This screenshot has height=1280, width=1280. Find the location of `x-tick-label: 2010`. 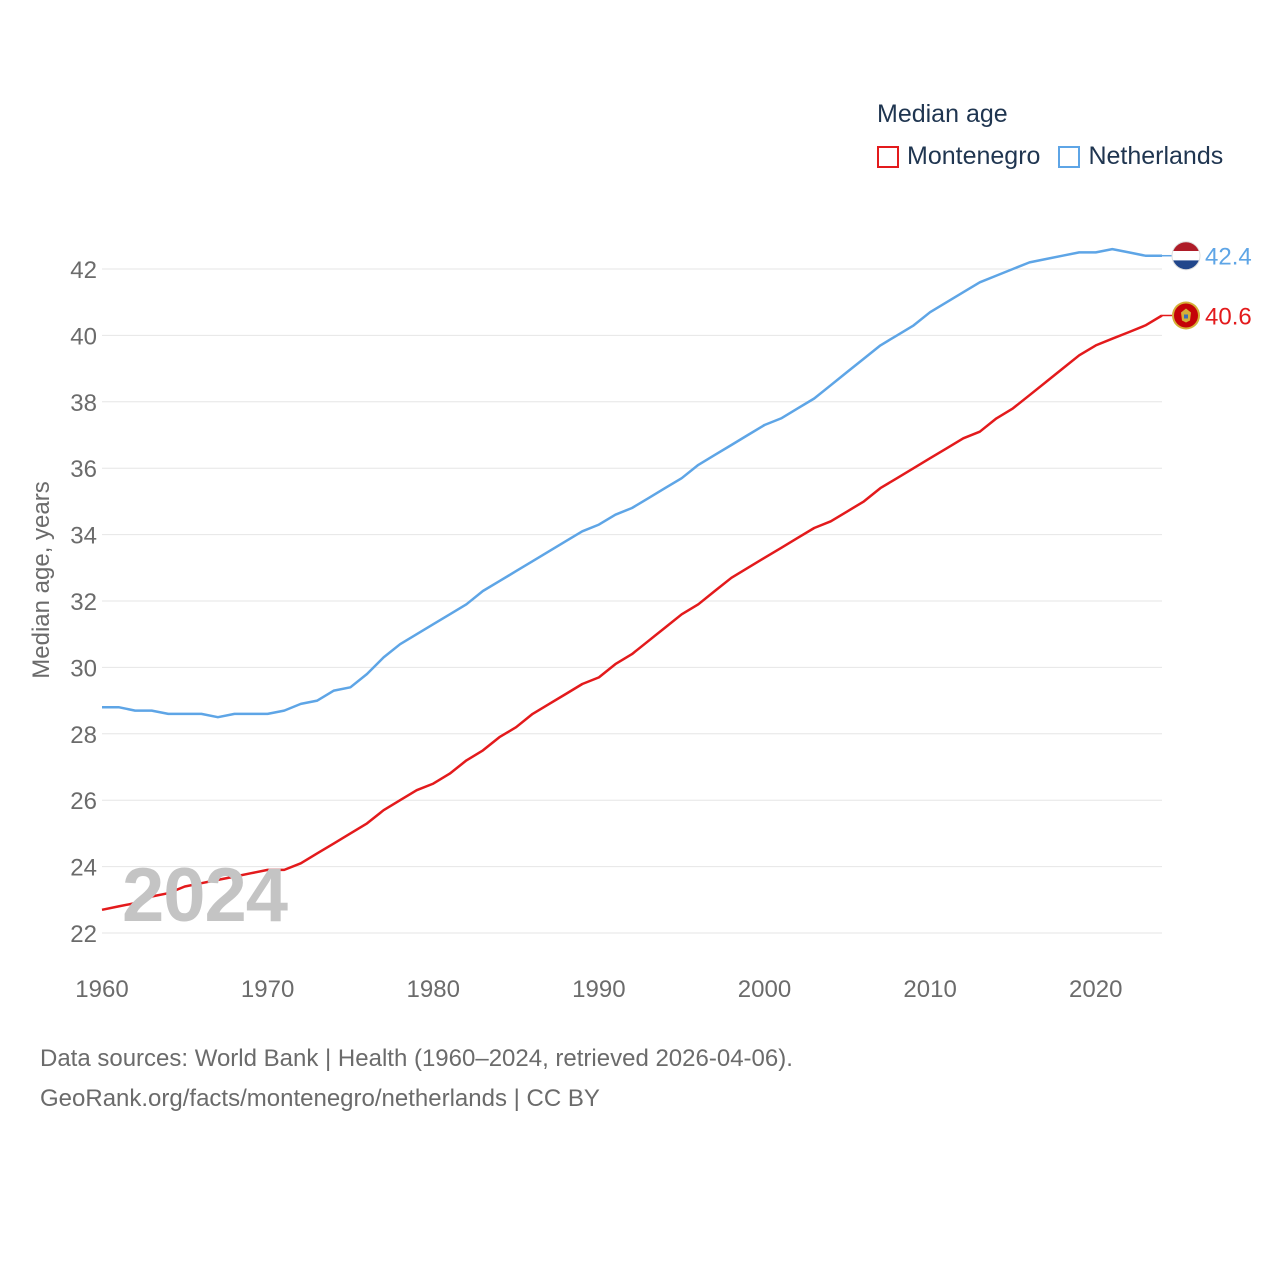

x-tick-label: 2010 is located at coordinates (929, 989).